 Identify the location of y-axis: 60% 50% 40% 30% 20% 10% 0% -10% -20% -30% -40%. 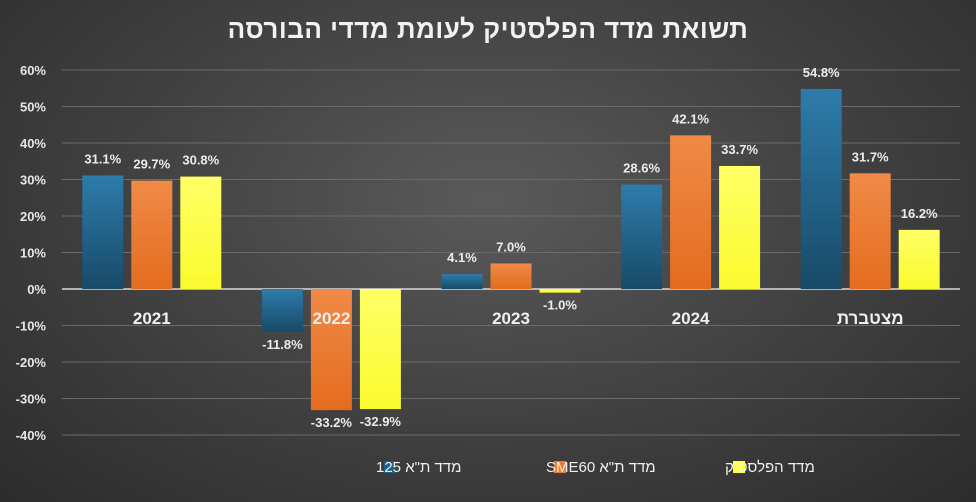
(31, 253).